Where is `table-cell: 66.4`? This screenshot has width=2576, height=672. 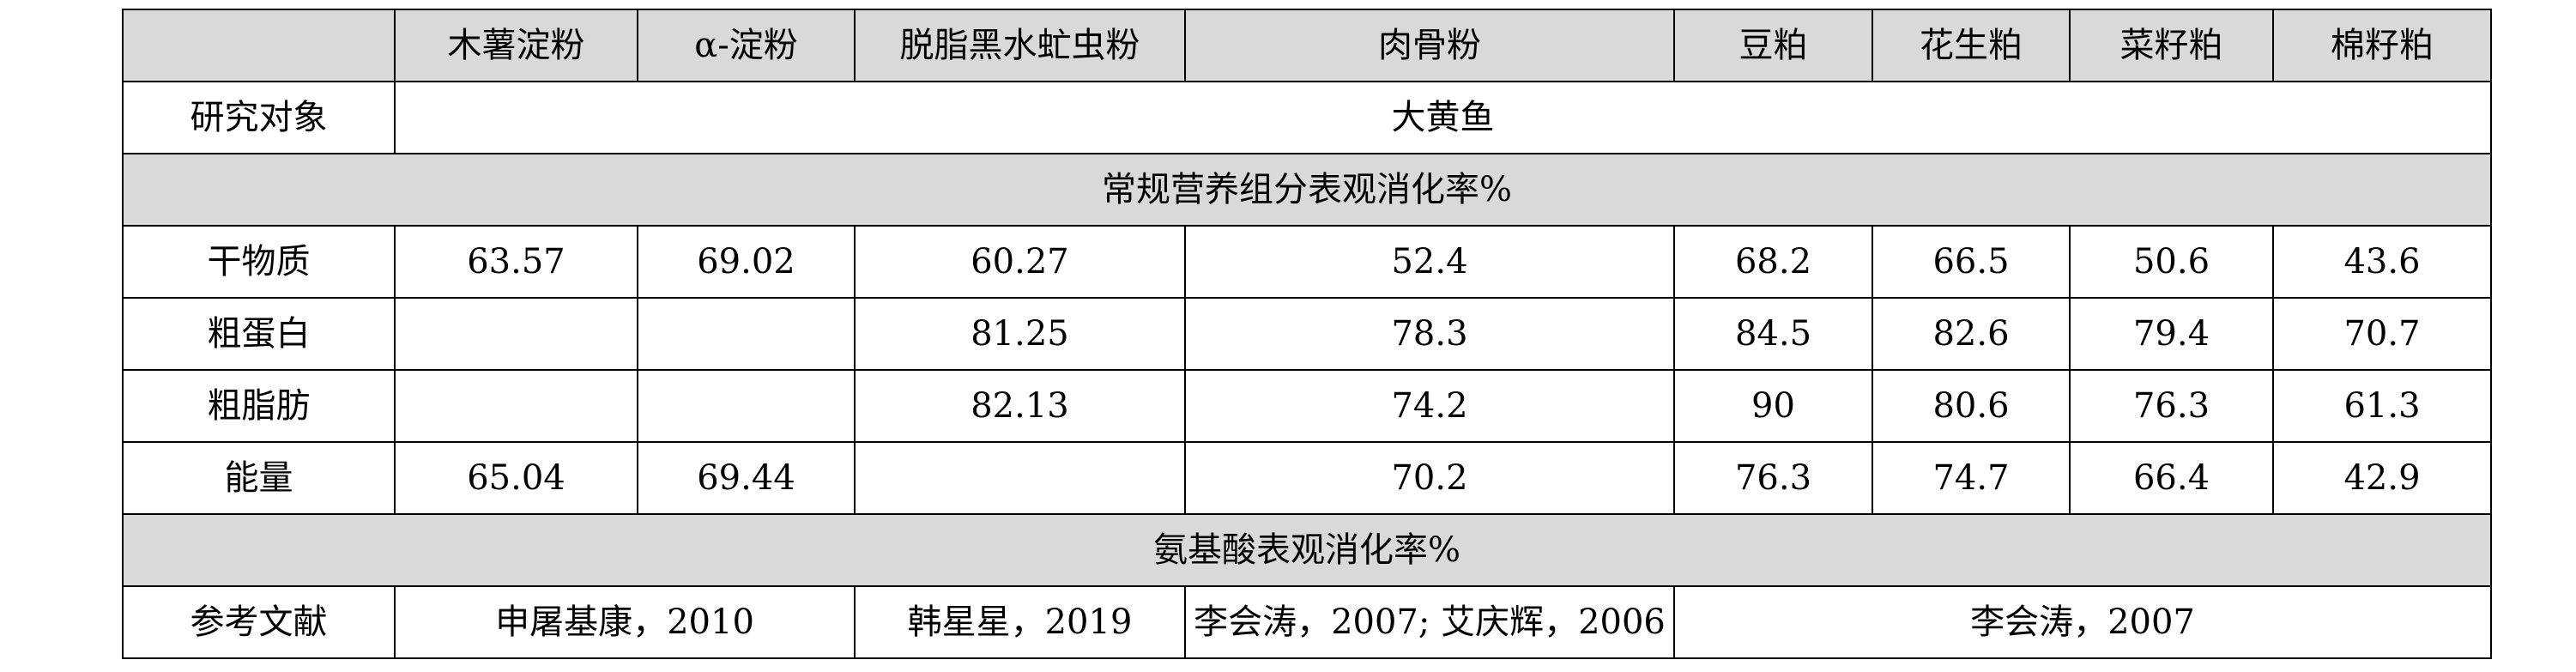
table-cell: 66.4 is located at coordinates (2171, 478).